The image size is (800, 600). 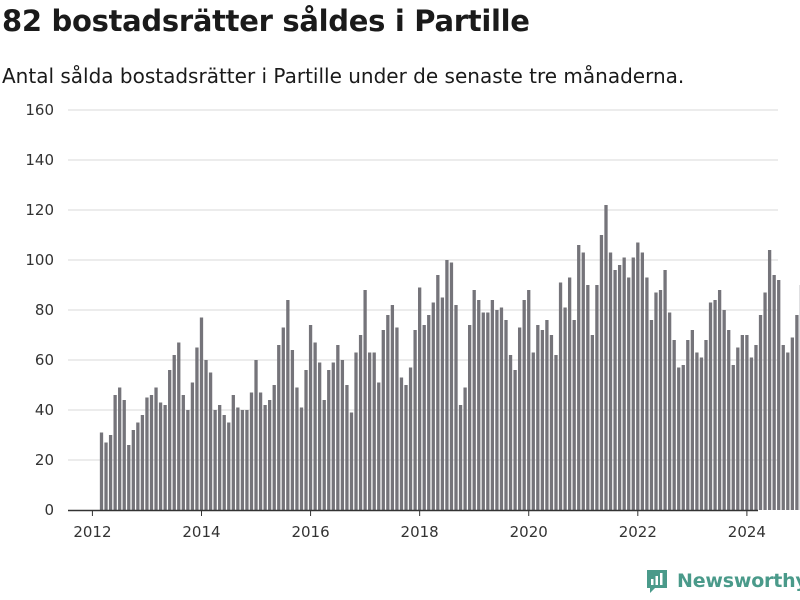 I want to click on y-axis-ticks: 0 20 40 60 80 100 120 140 160, so click(x=39, y=310).